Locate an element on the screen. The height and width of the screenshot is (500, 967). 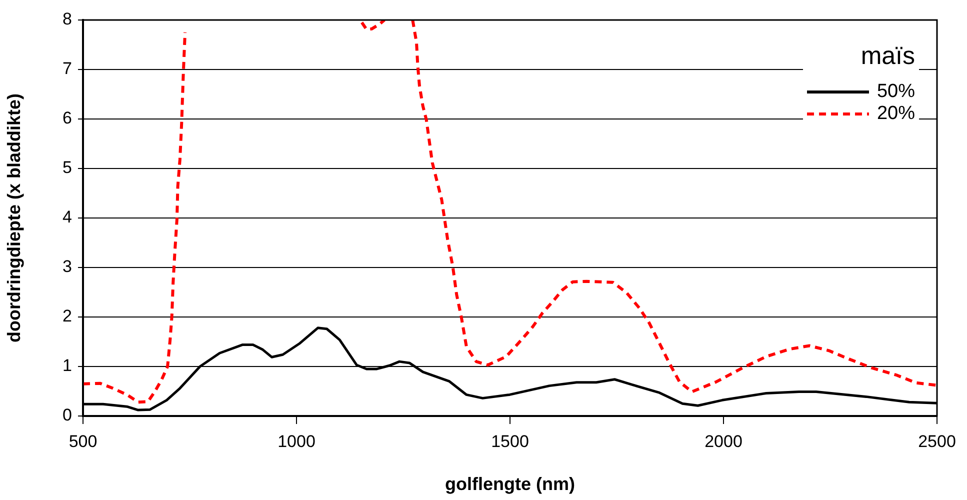
y-tick-label: 3 is located at coordinates (67, 266).